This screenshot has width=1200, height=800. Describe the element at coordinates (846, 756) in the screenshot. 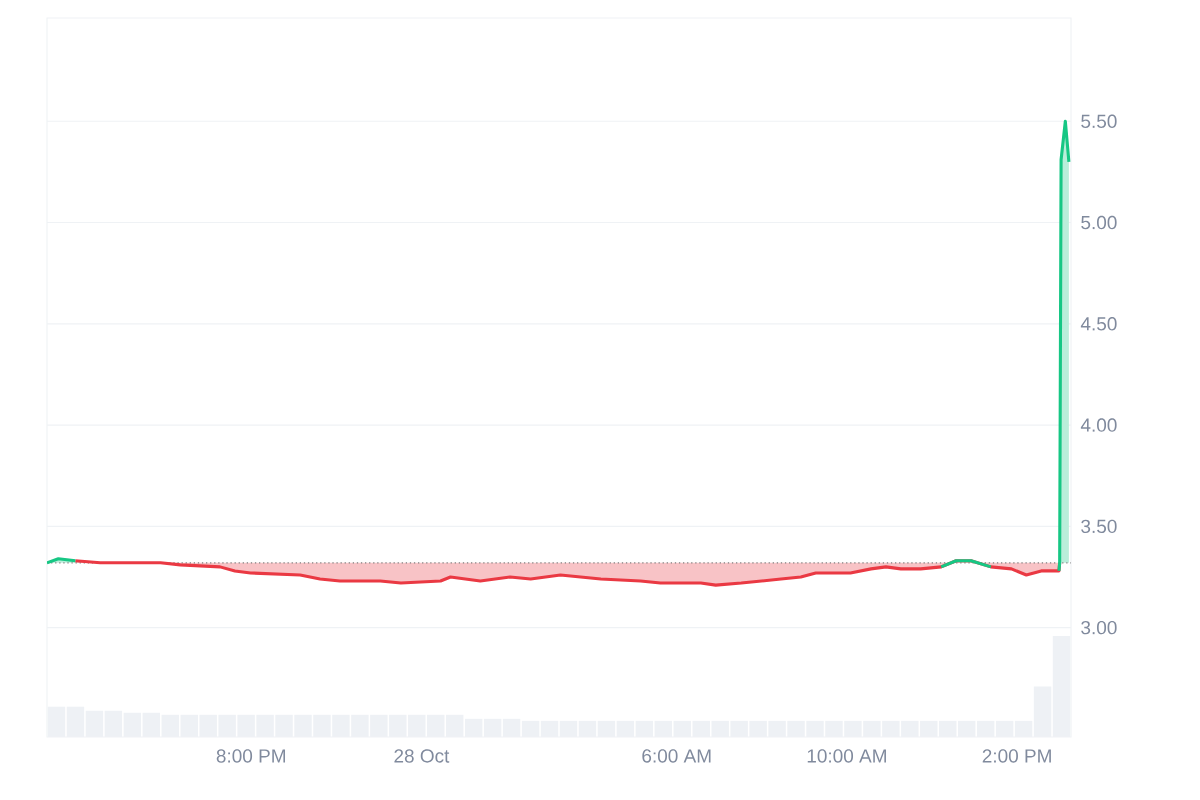

I see `x-tick-label: 10:00 AM` at that location.